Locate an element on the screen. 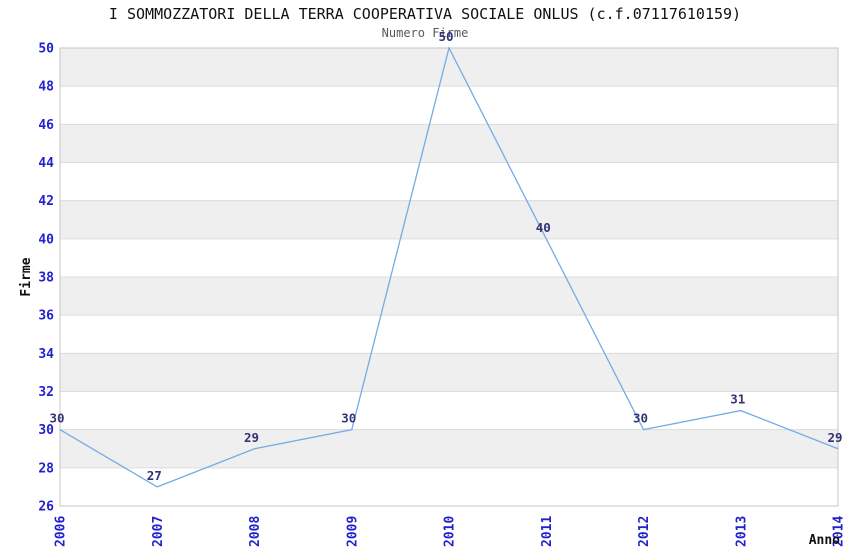 The image size is (850, 550). y-tick-label: 40 is located at coordinates (46, 239).